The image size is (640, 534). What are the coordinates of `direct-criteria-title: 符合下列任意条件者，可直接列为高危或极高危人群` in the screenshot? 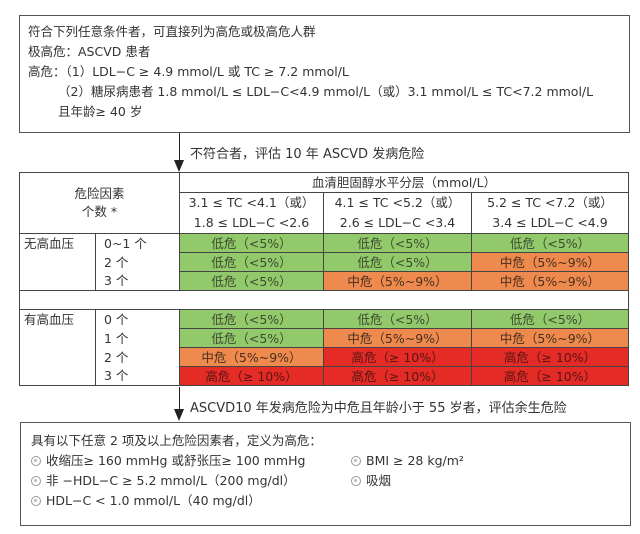 It's located at (172, 31).